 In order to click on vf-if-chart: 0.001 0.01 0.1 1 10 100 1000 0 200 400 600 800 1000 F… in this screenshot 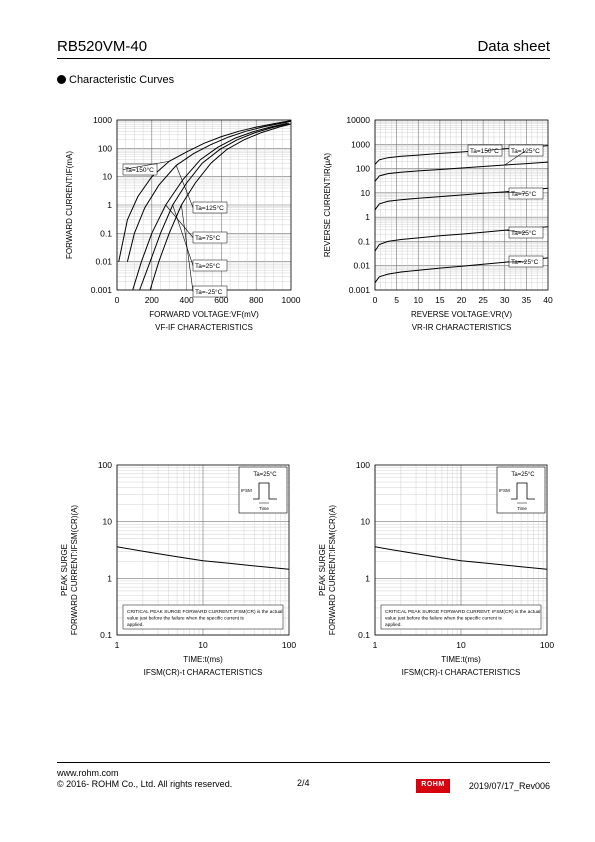, I will do `click(183, 223)`.